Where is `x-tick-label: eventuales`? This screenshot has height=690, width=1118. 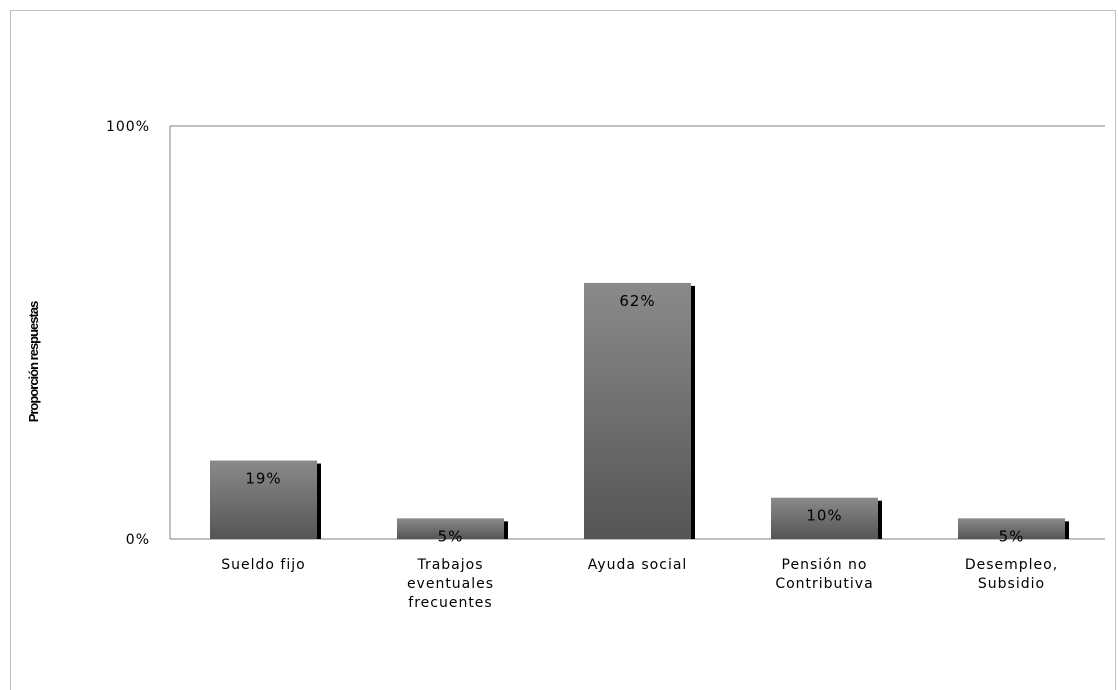
x-tick-label: eventuales is located at coordinates (450, 584).